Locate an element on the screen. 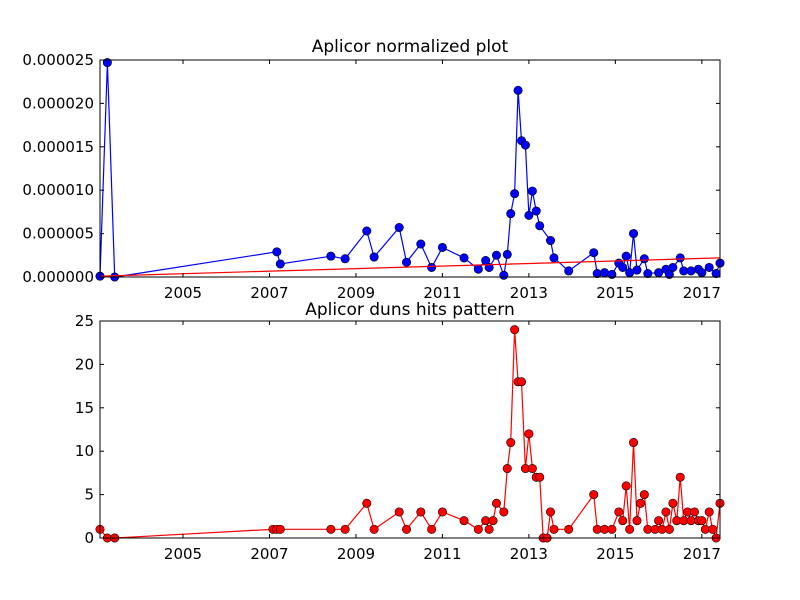  y-tick-label: 0.000010 is located at coordinates (58, 190).